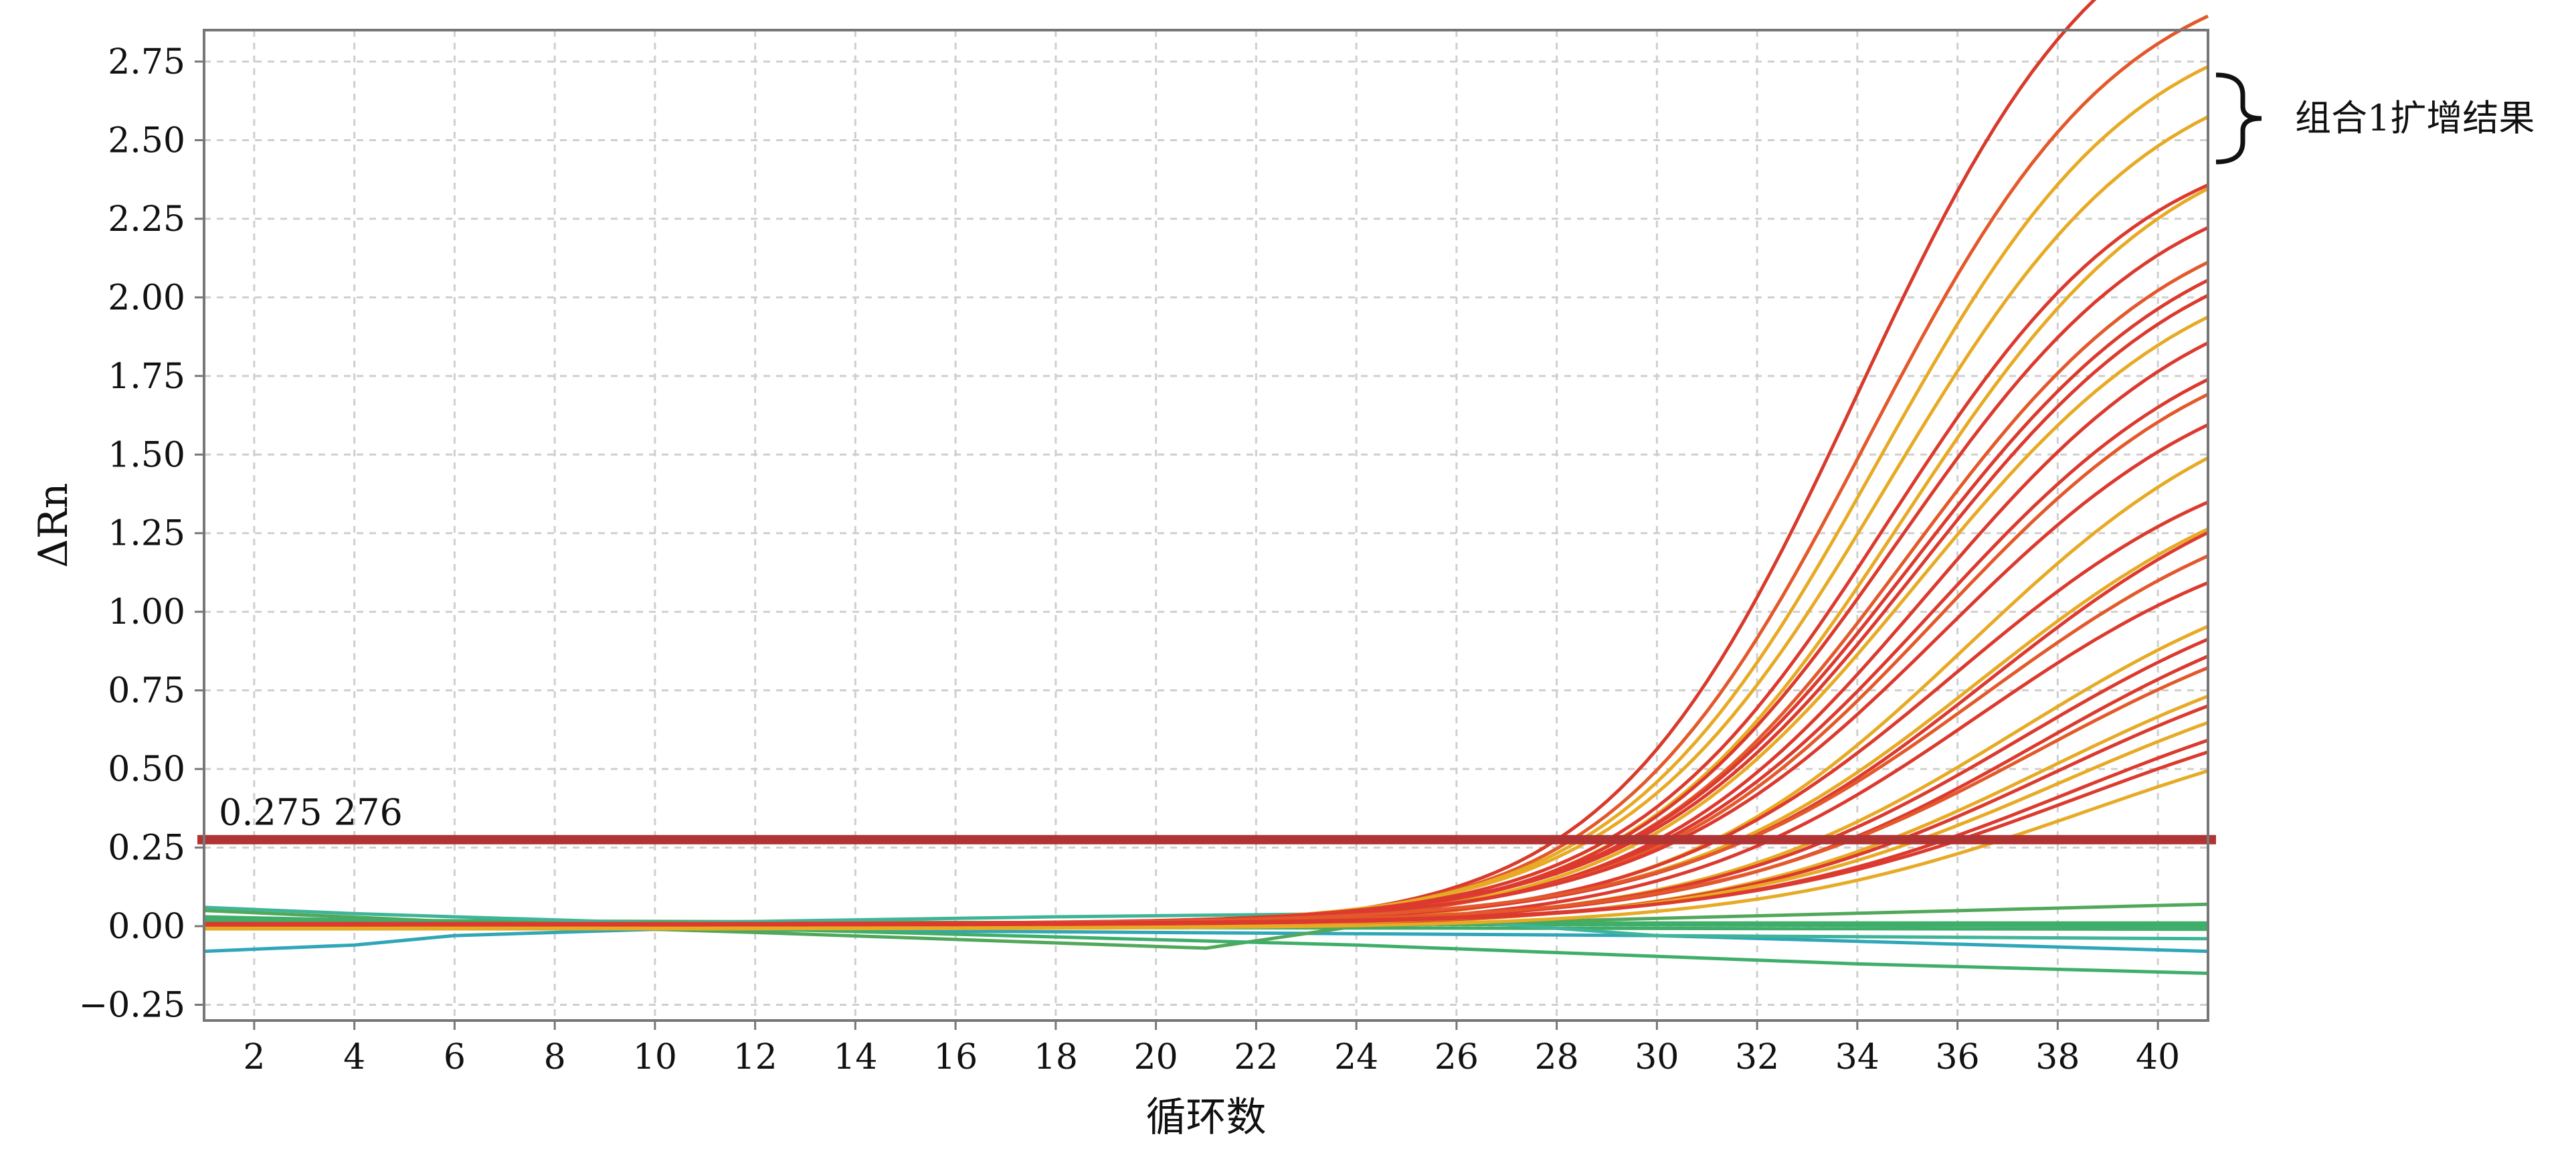 This screenshot has height=1151, width=2576. What do you see at coordinates (146, 691) in the screenshot?
I see `y-tick-label: 0.75` at bounding box center [146, 691].